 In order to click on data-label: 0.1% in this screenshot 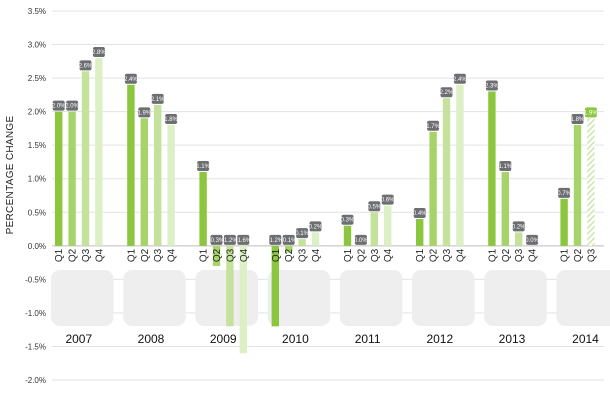, I will do `click(302, 234)`.